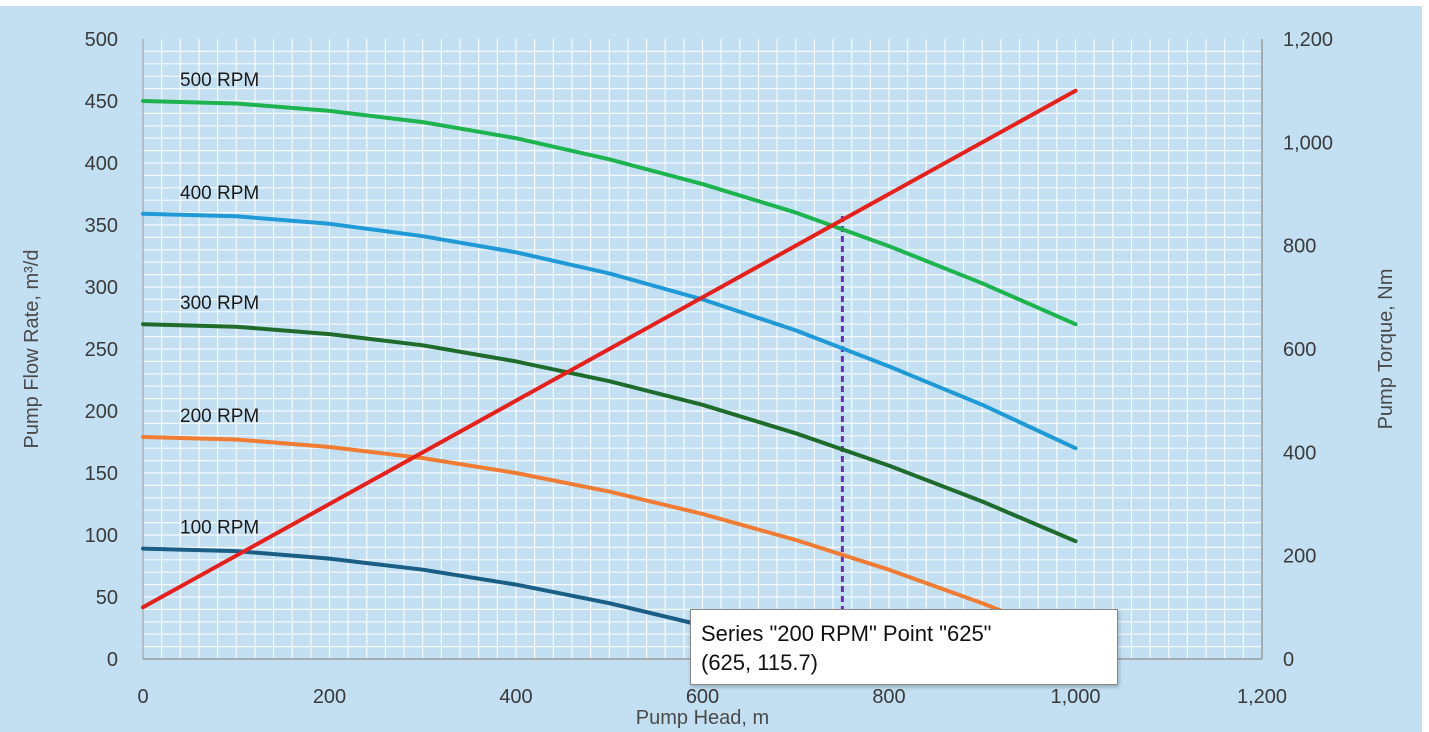 The width and height of the screenshot is (1429, 732). What do you see at coordinates (101, 474) in the screenshot?
I see `y-tick-label: 150` at bounding box center [101, 474].